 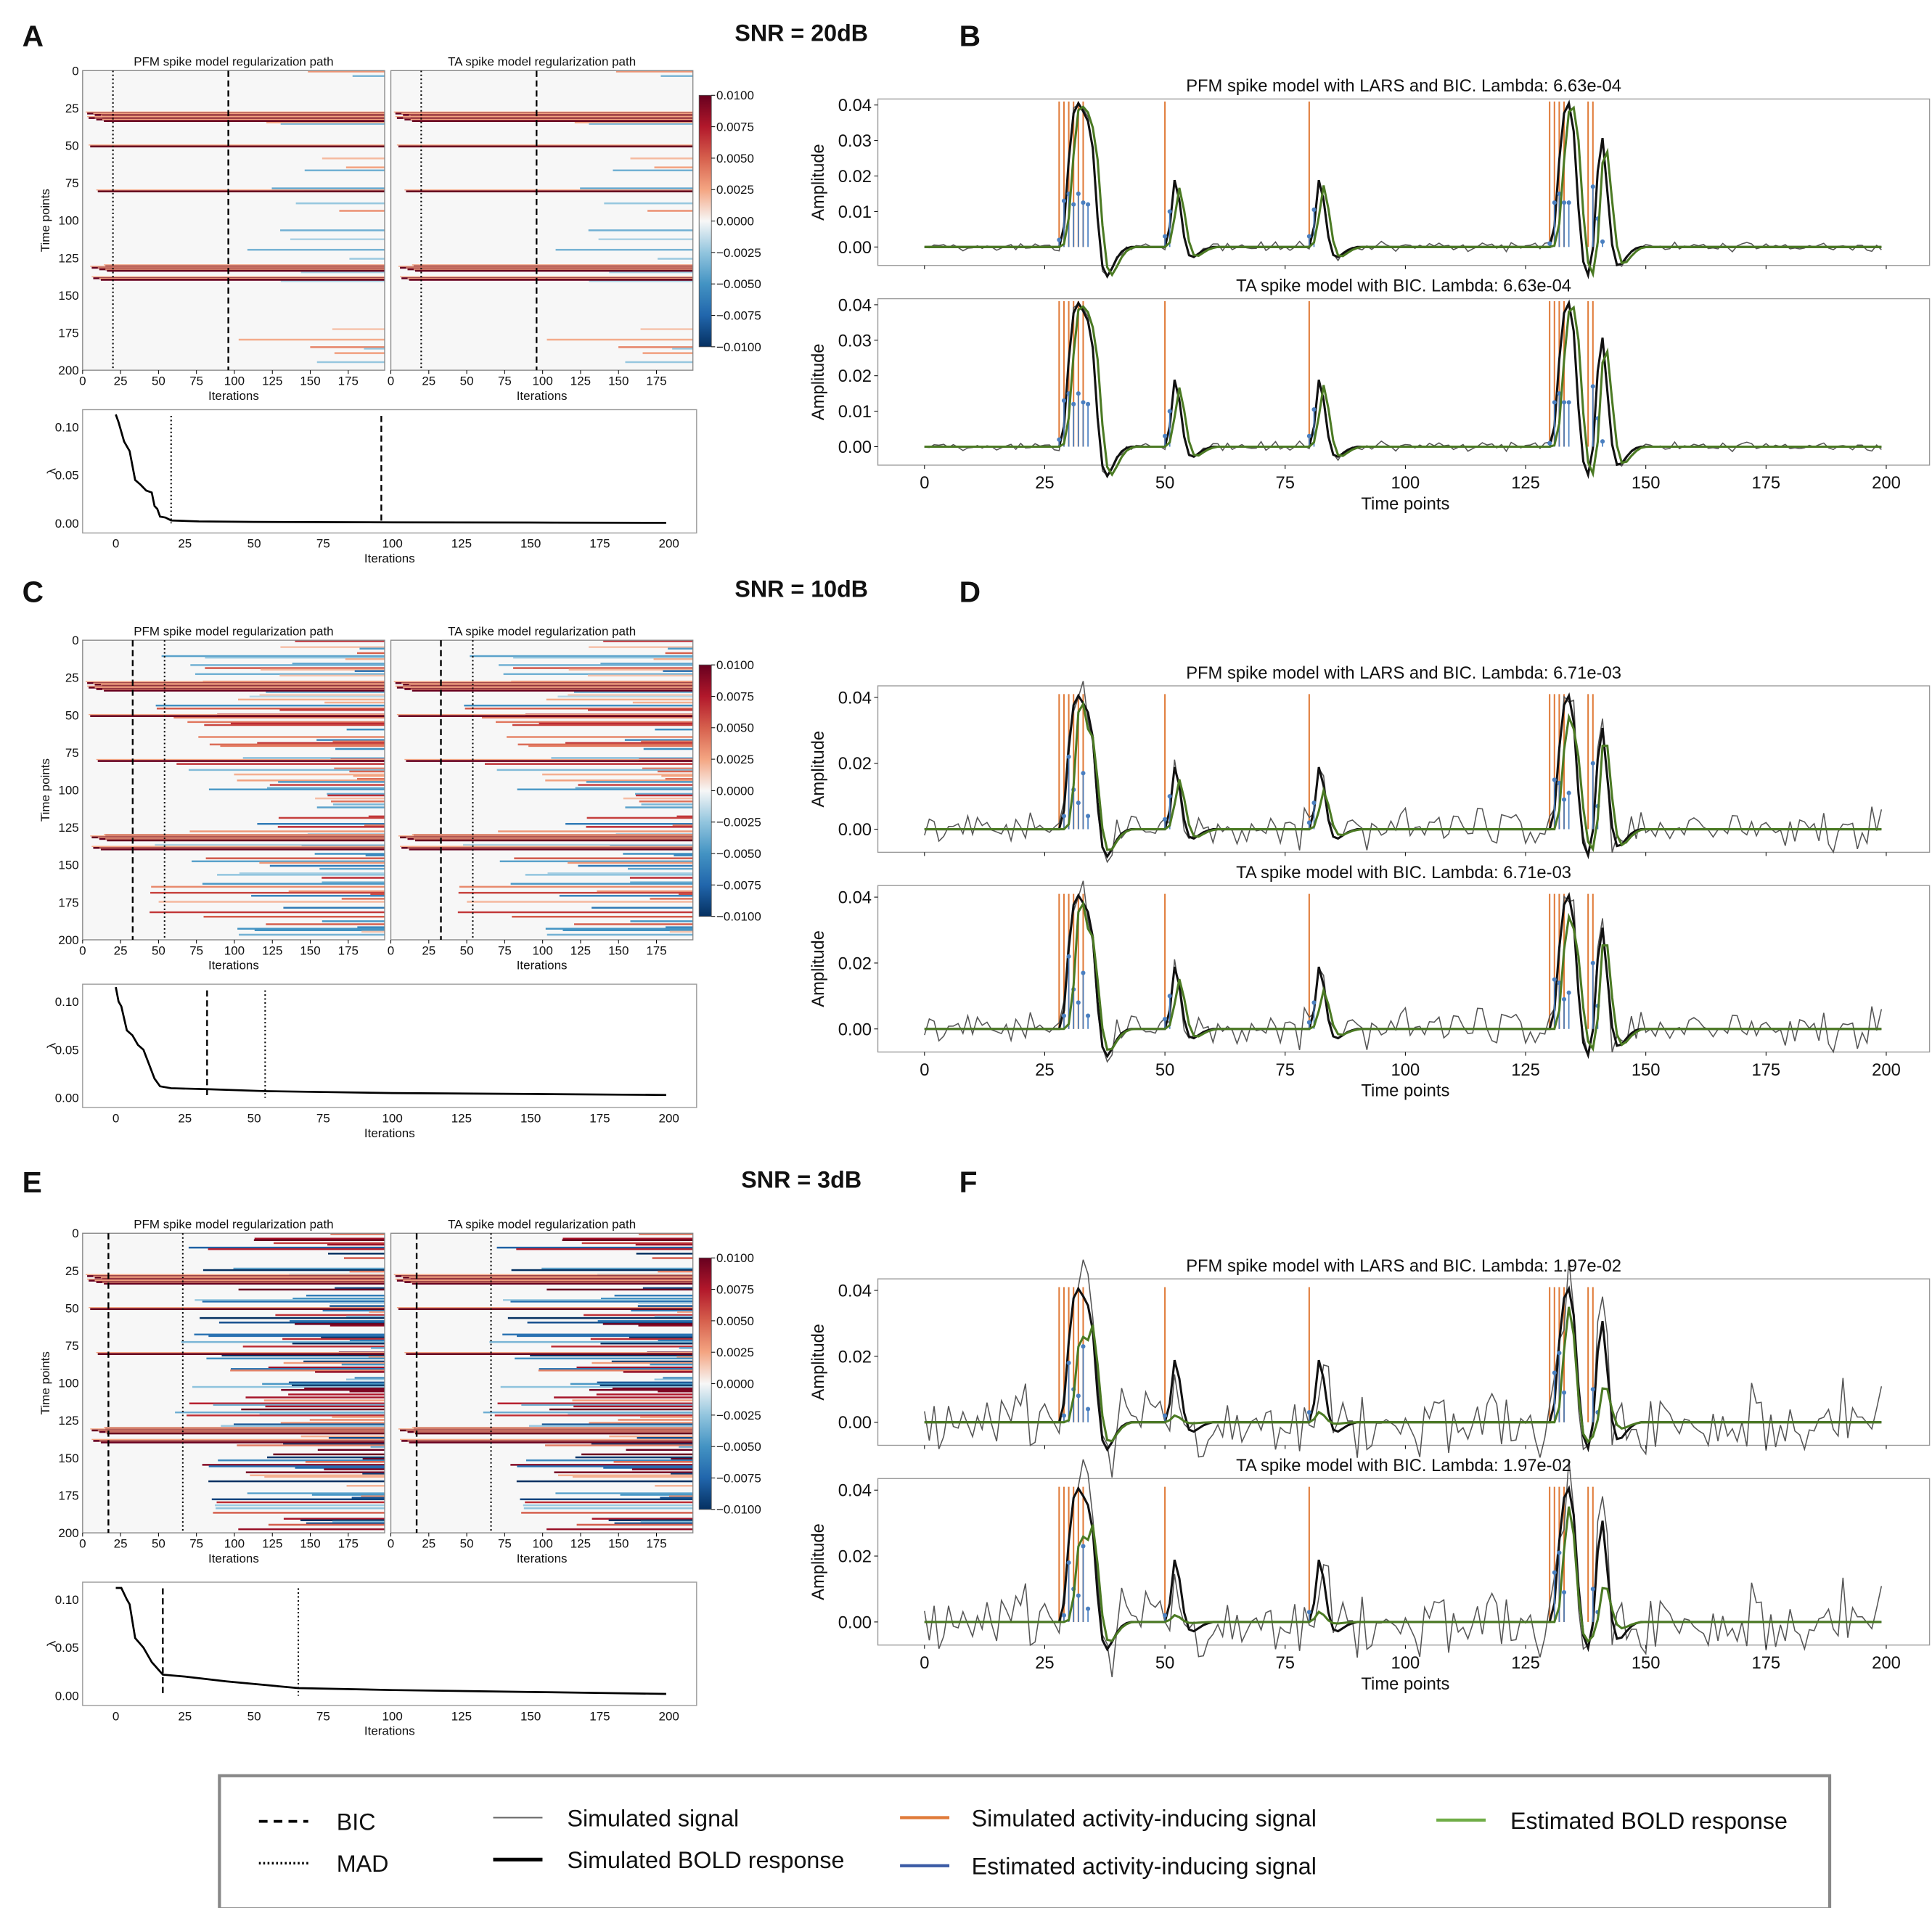 I want to click on colorbar-tick-label: −0.0100, so click(x=738, y=917).